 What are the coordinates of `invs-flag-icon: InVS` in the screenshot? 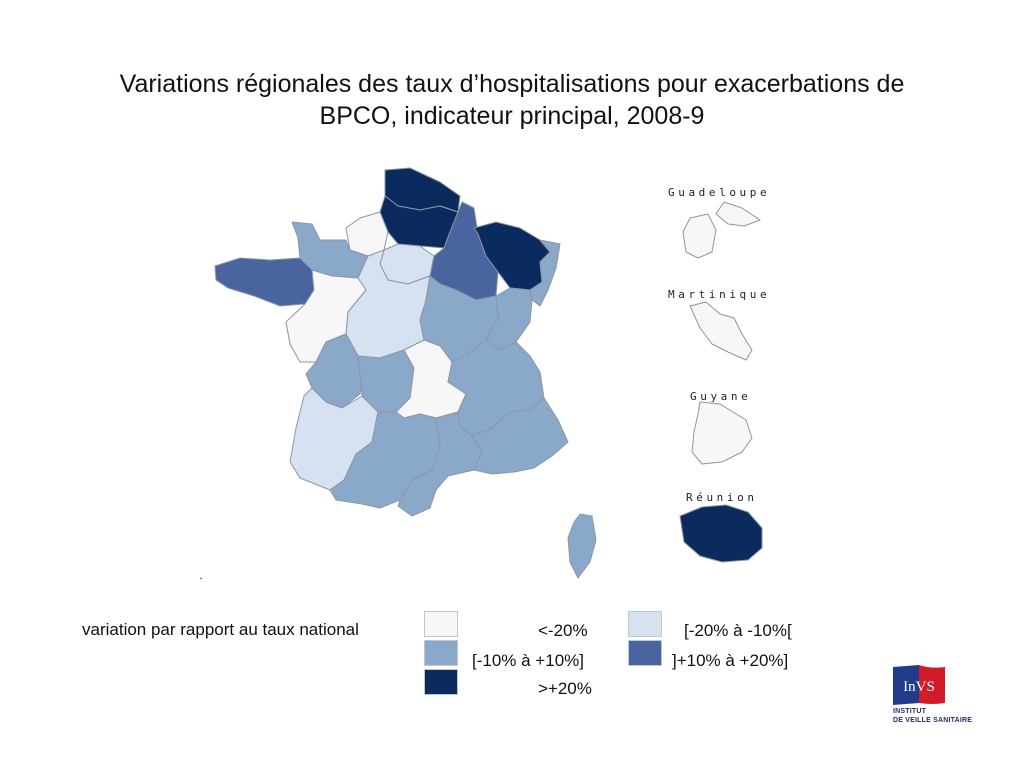 It's located at (919, 685).